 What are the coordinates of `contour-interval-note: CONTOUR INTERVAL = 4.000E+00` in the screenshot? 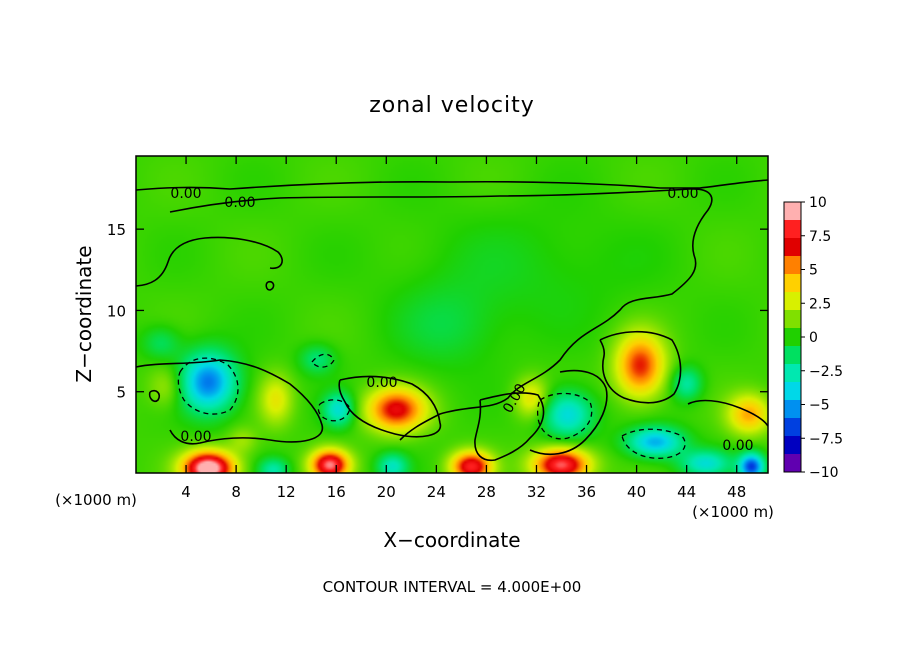 It's located at (452, 587).